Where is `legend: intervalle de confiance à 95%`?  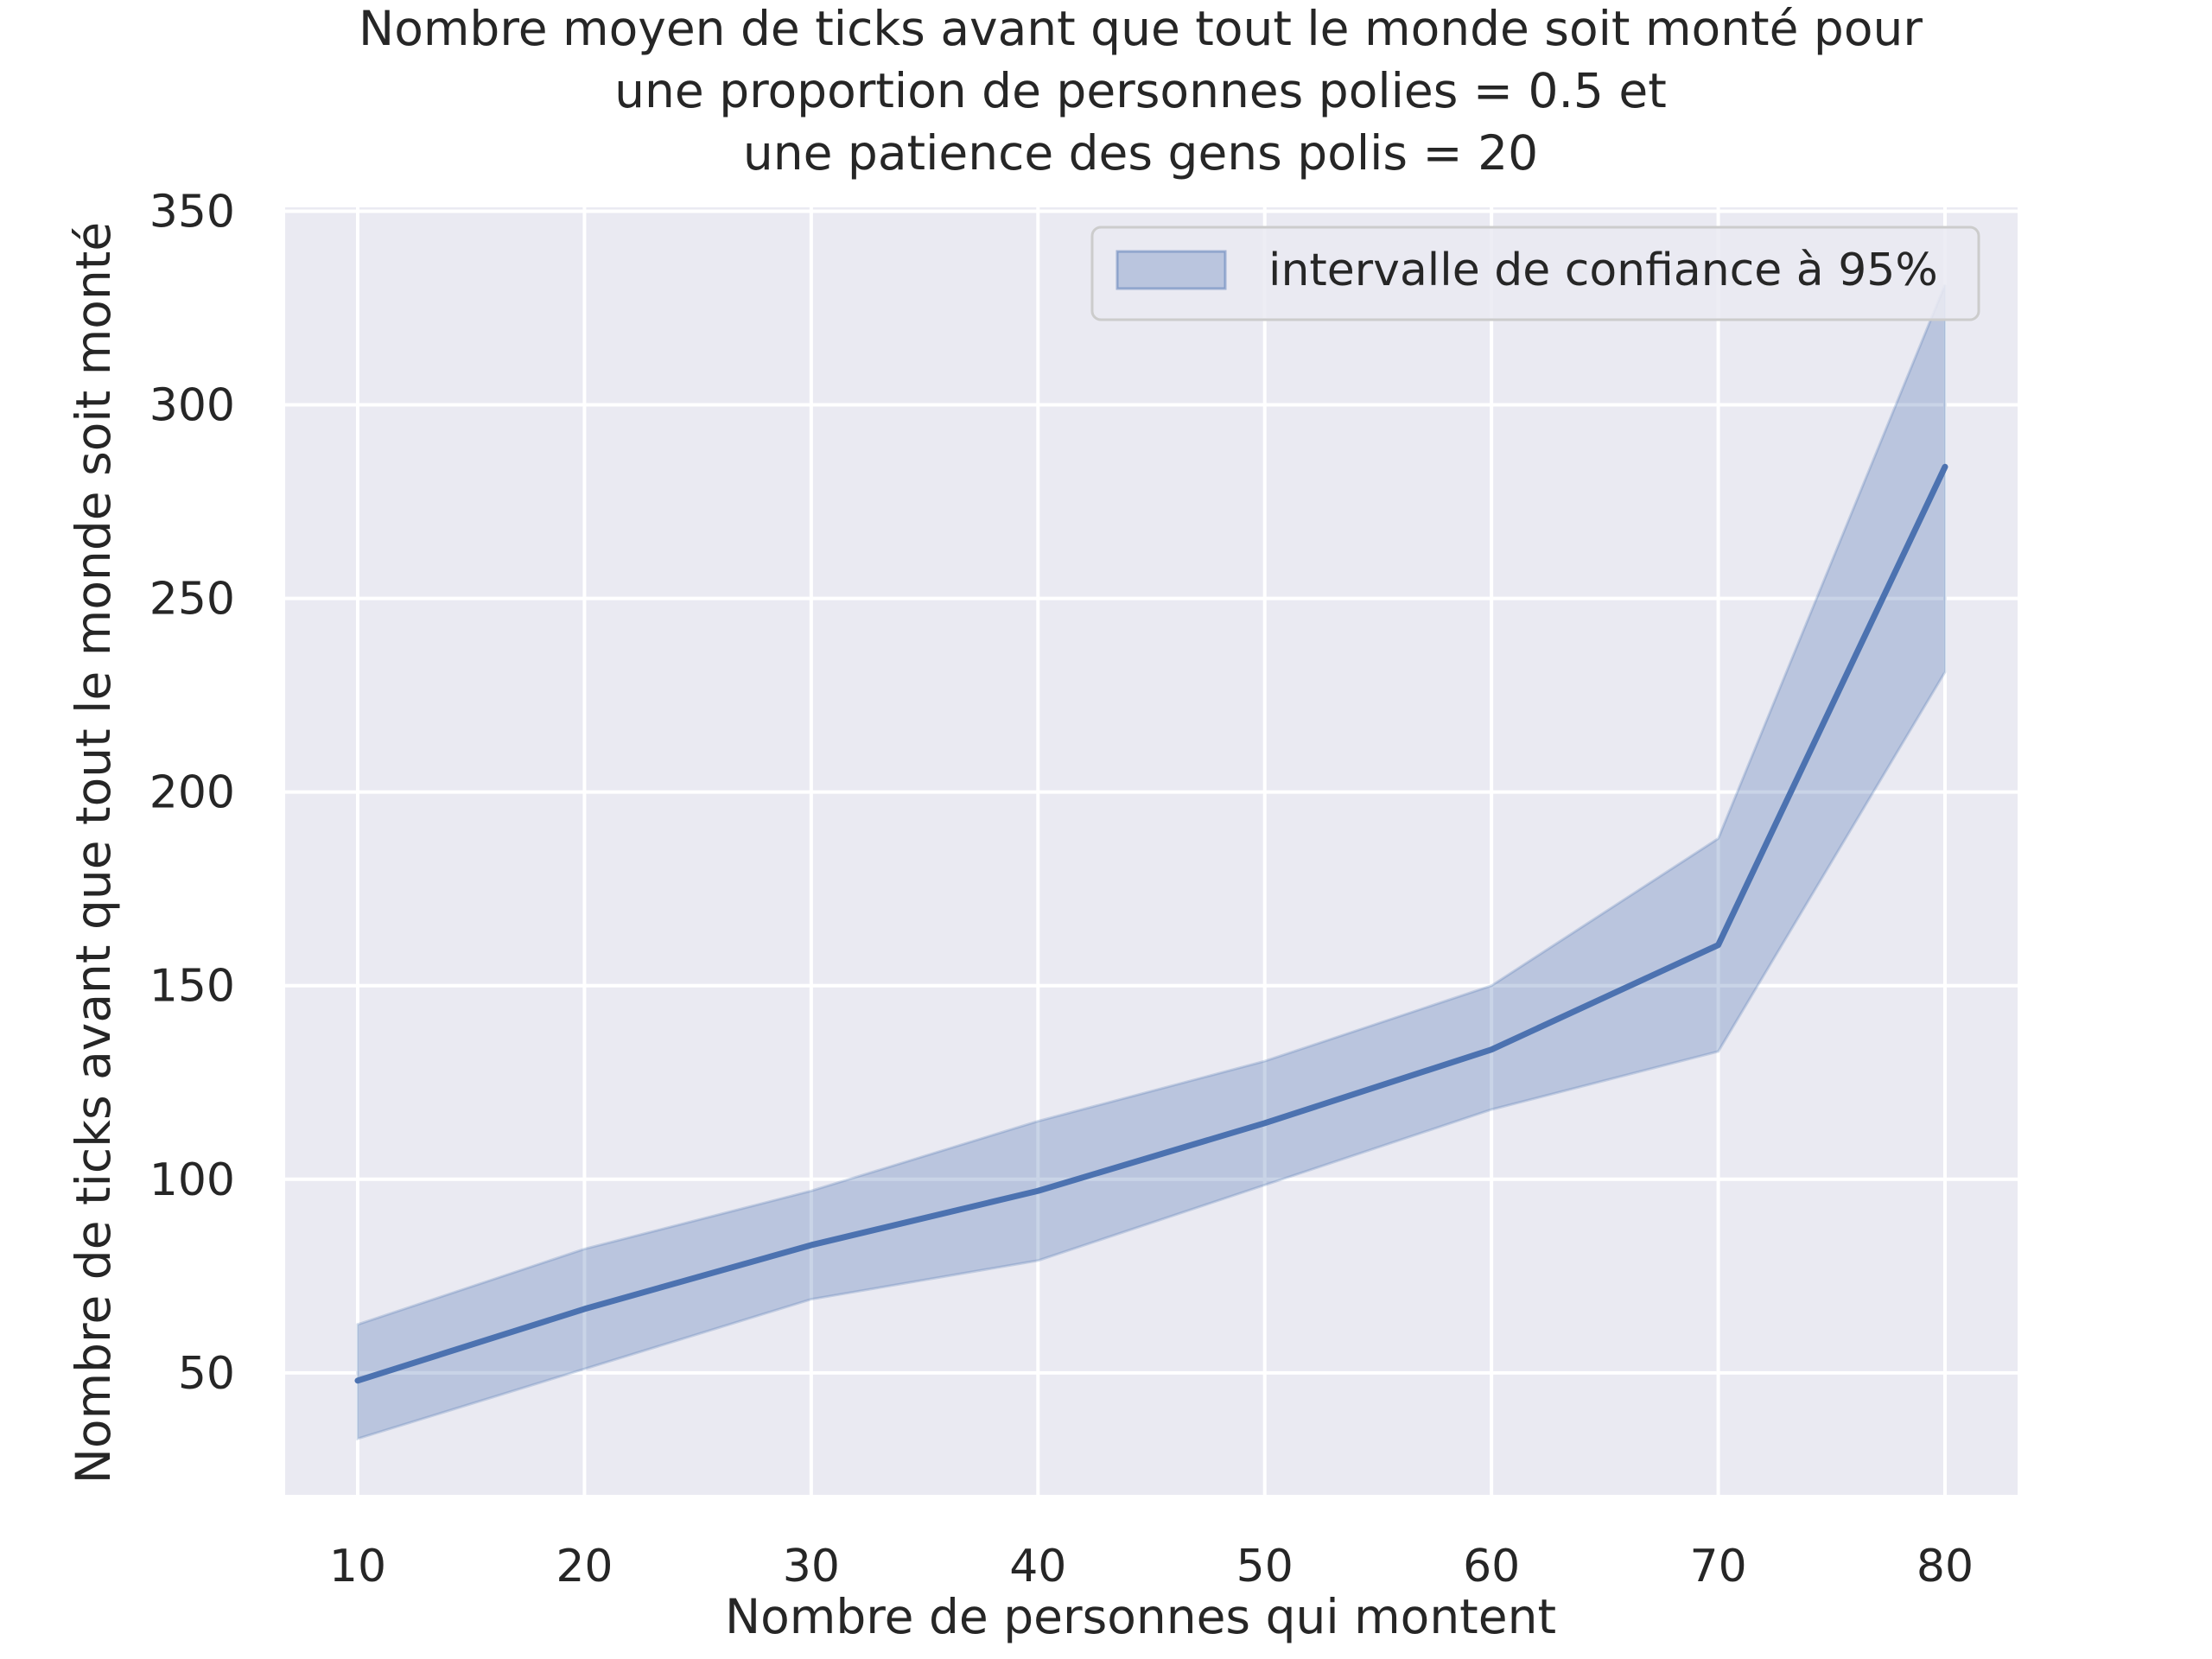 legend: intervalle de confiance à 95% is located at coordinates (1535, 273).